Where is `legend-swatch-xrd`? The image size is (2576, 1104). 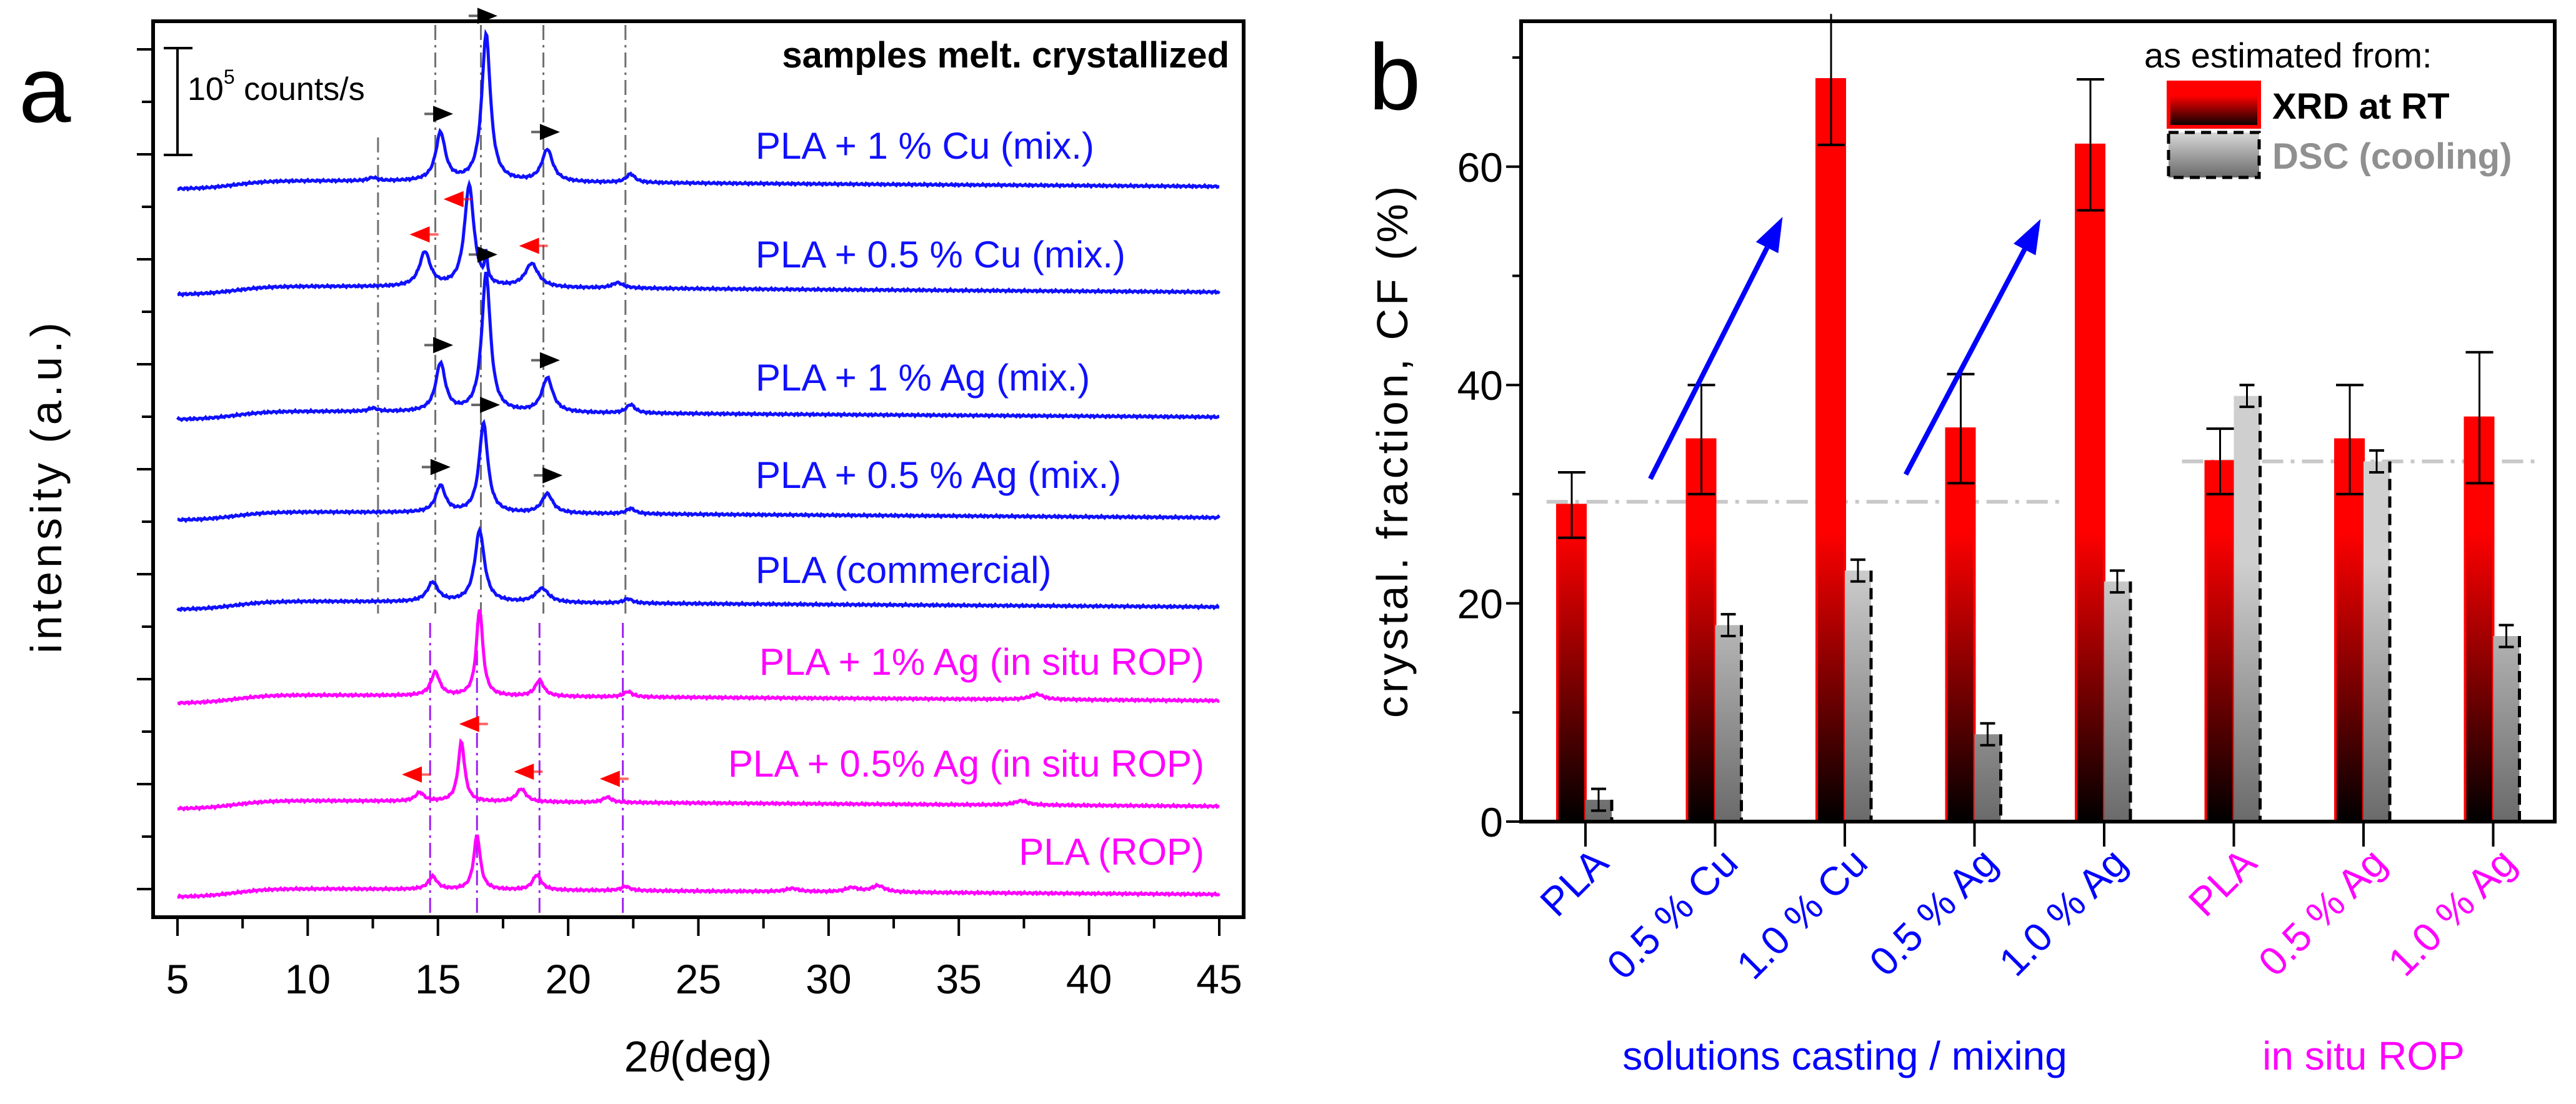
legend-swatch-xrd is located at coordinates (2214, 105).